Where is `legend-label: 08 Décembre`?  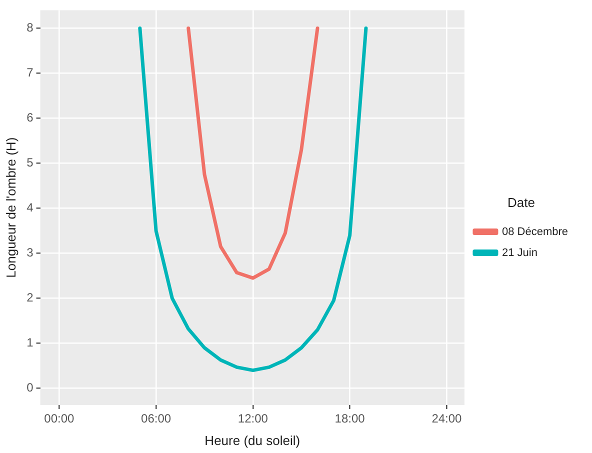 legend-label: 08 Décembre is located at coordinates (535, 232).